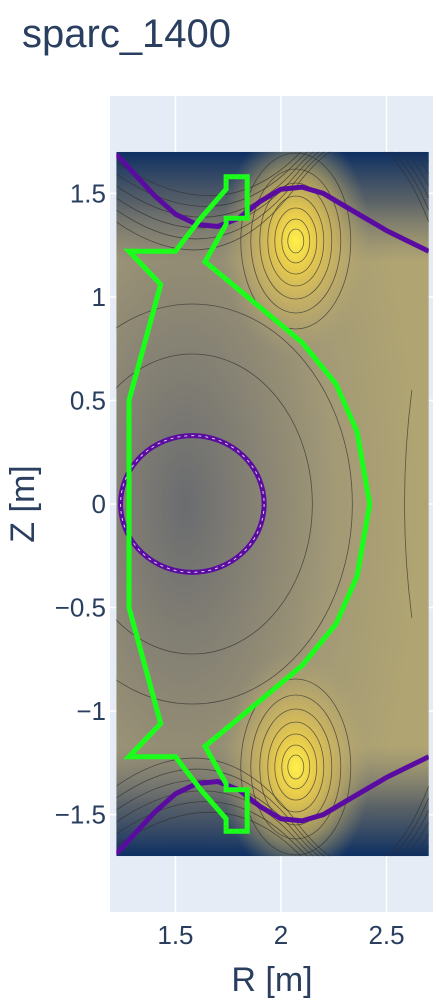 Image resolution: width=441 pixels, height=1000 pixels. Describe the element at coordinates (88, 193) in the screenshot. I see `y-tick-label: 1.5` at that location.